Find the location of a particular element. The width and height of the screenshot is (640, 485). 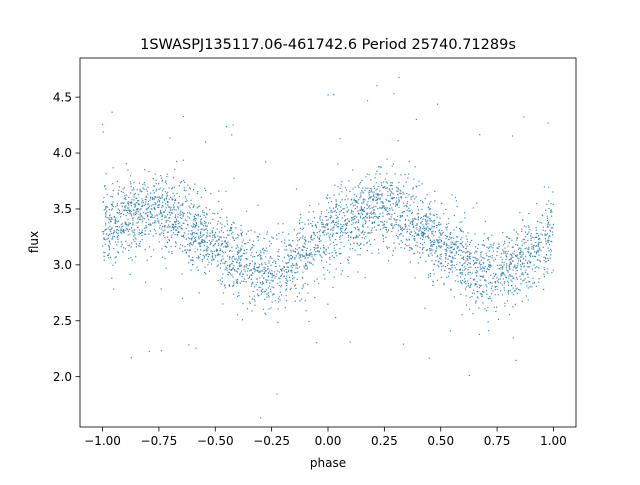

y-tick-label: 4.5 is located at coordinates (62, 97).